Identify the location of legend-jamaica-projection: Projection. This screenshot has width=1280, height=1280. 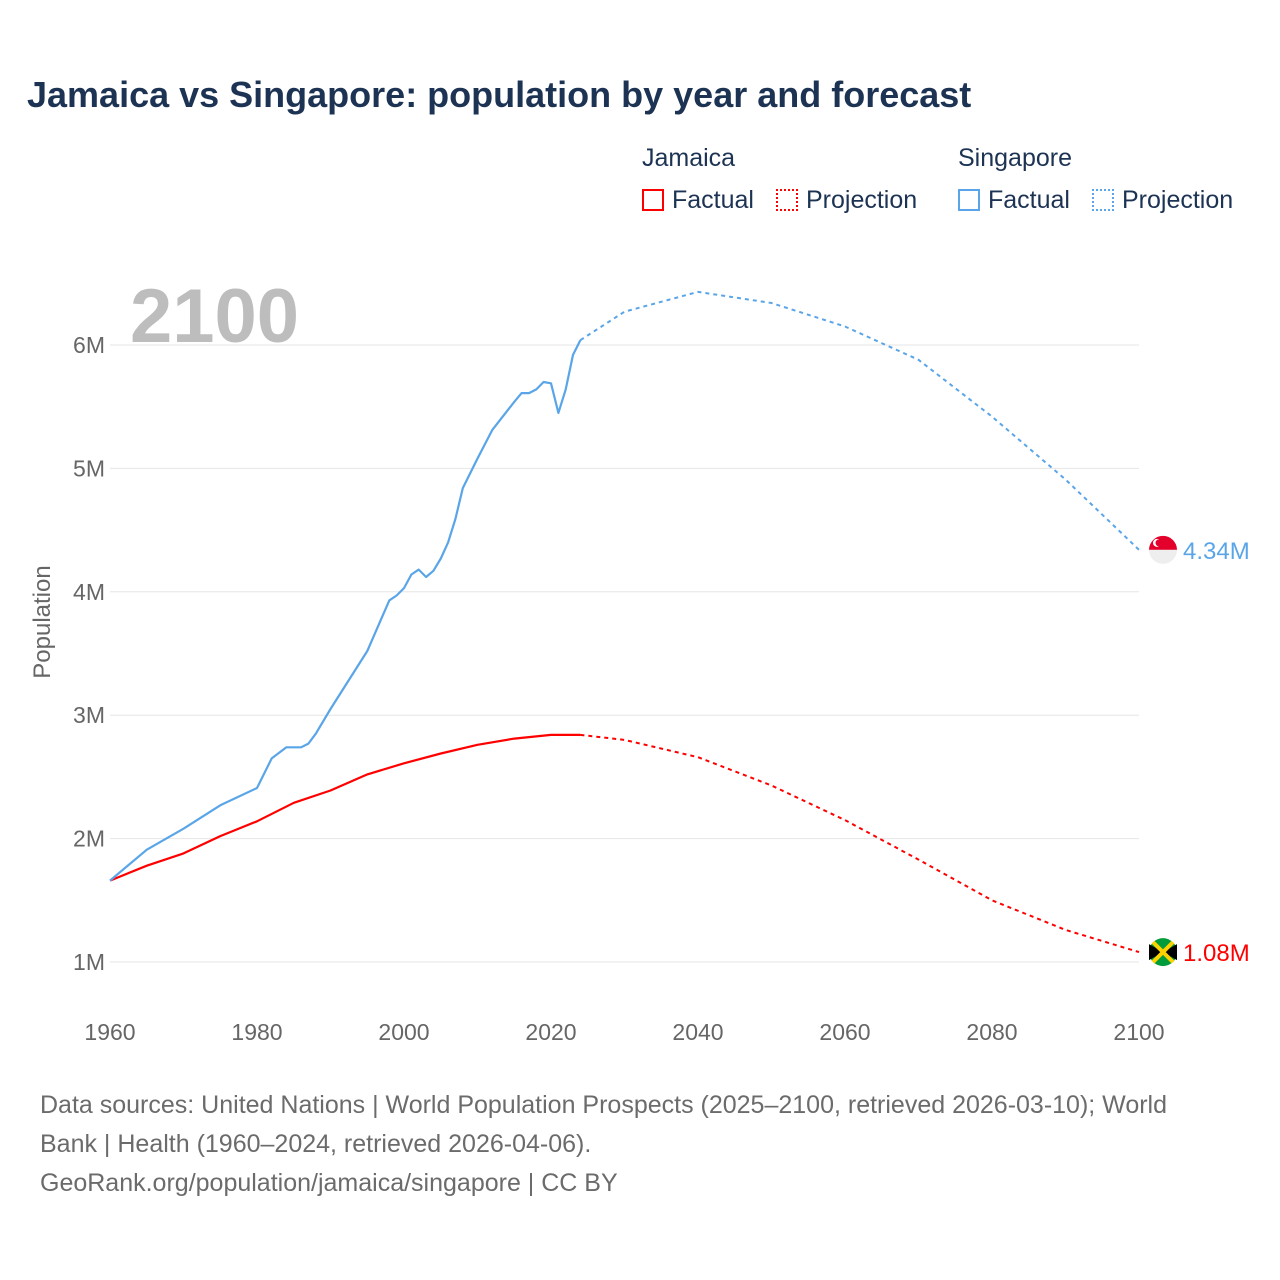
(846, 200).